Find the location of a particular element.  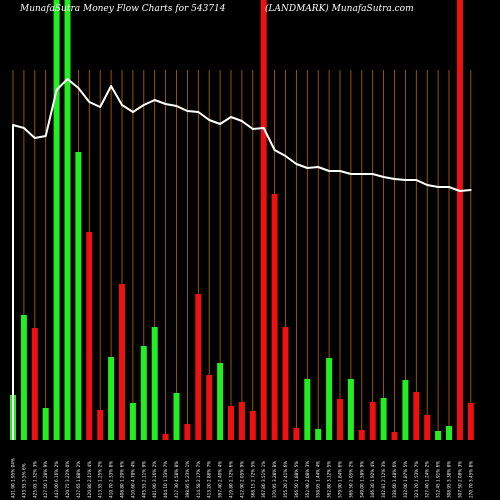

x-tick-label: 401.90 3.16% 2% is located at coordinates (154, 479).